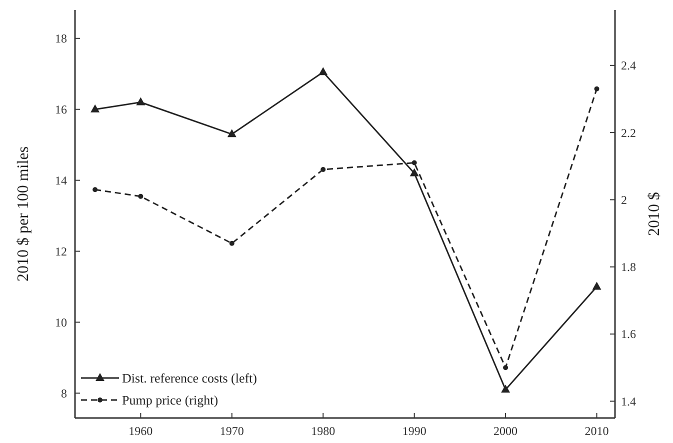 This screenshot has height=443, width=673. What do you see at coordinates (232, 431) in the screenshot?
I see `x-tick-label: 1970` at bounding box center [232, 431].